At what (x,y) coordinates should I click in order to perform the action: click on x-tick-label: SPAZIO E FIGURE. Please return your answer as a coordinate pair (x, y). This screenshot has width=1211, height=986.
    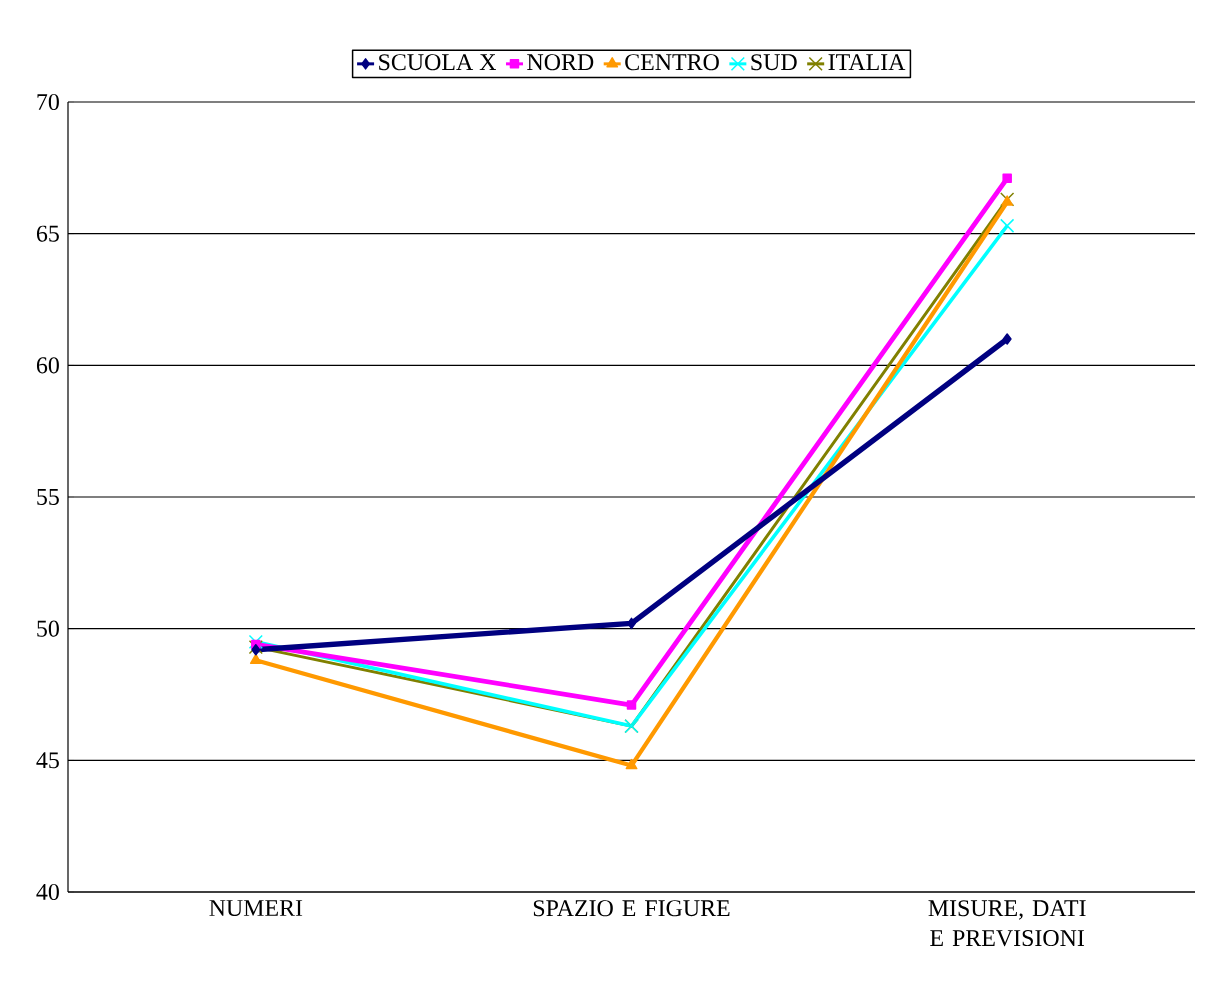
    Looking at the image, I should click on (631, 908).